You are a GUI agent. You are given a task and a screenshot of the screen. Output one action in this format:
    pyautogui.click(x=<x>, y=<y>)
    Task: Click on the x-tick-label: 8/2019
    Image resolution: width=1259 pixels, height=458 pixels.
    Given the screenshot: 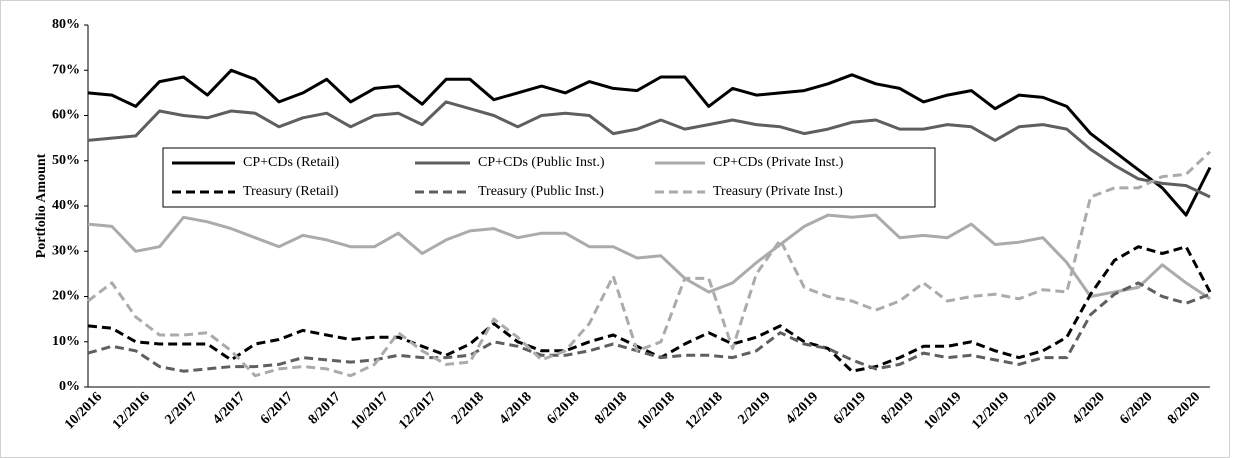 What is the action you would take?
    pyautogui.click(x=898, y=408)
    